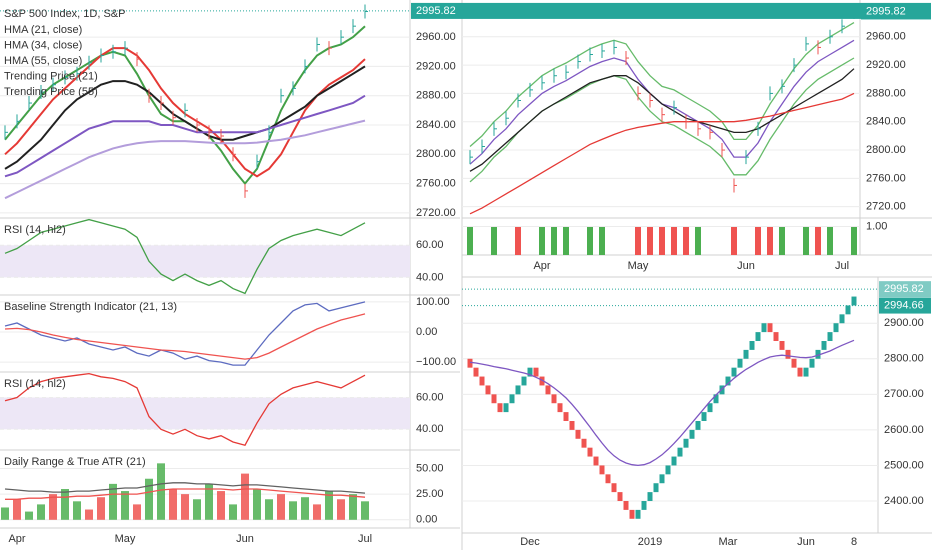  I want to click on y-tick-label: 2500.00, so click(904, 465).